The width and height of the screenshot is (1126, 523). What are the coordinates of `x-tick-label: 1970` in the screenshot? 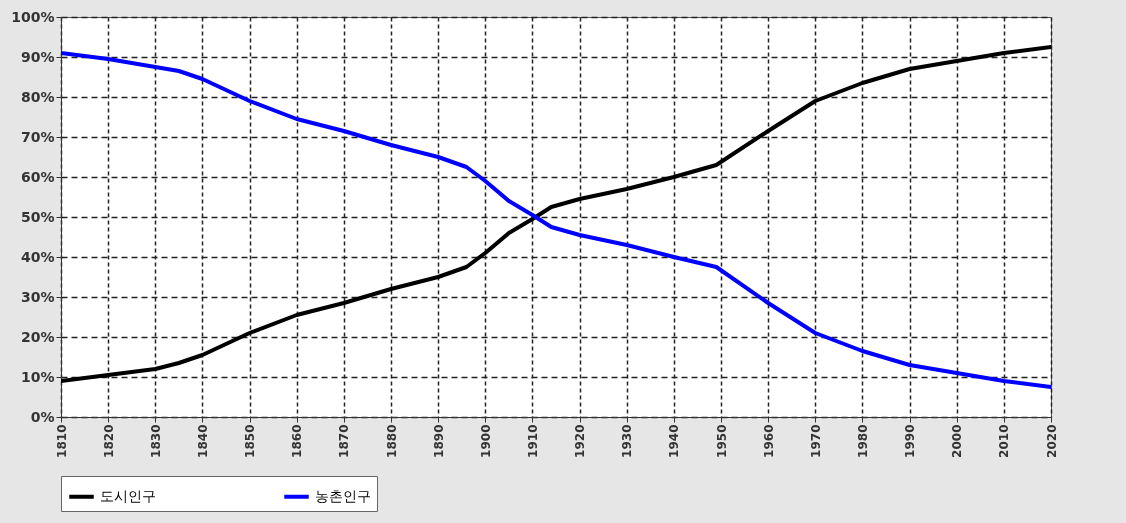 It's located at (815, 441).